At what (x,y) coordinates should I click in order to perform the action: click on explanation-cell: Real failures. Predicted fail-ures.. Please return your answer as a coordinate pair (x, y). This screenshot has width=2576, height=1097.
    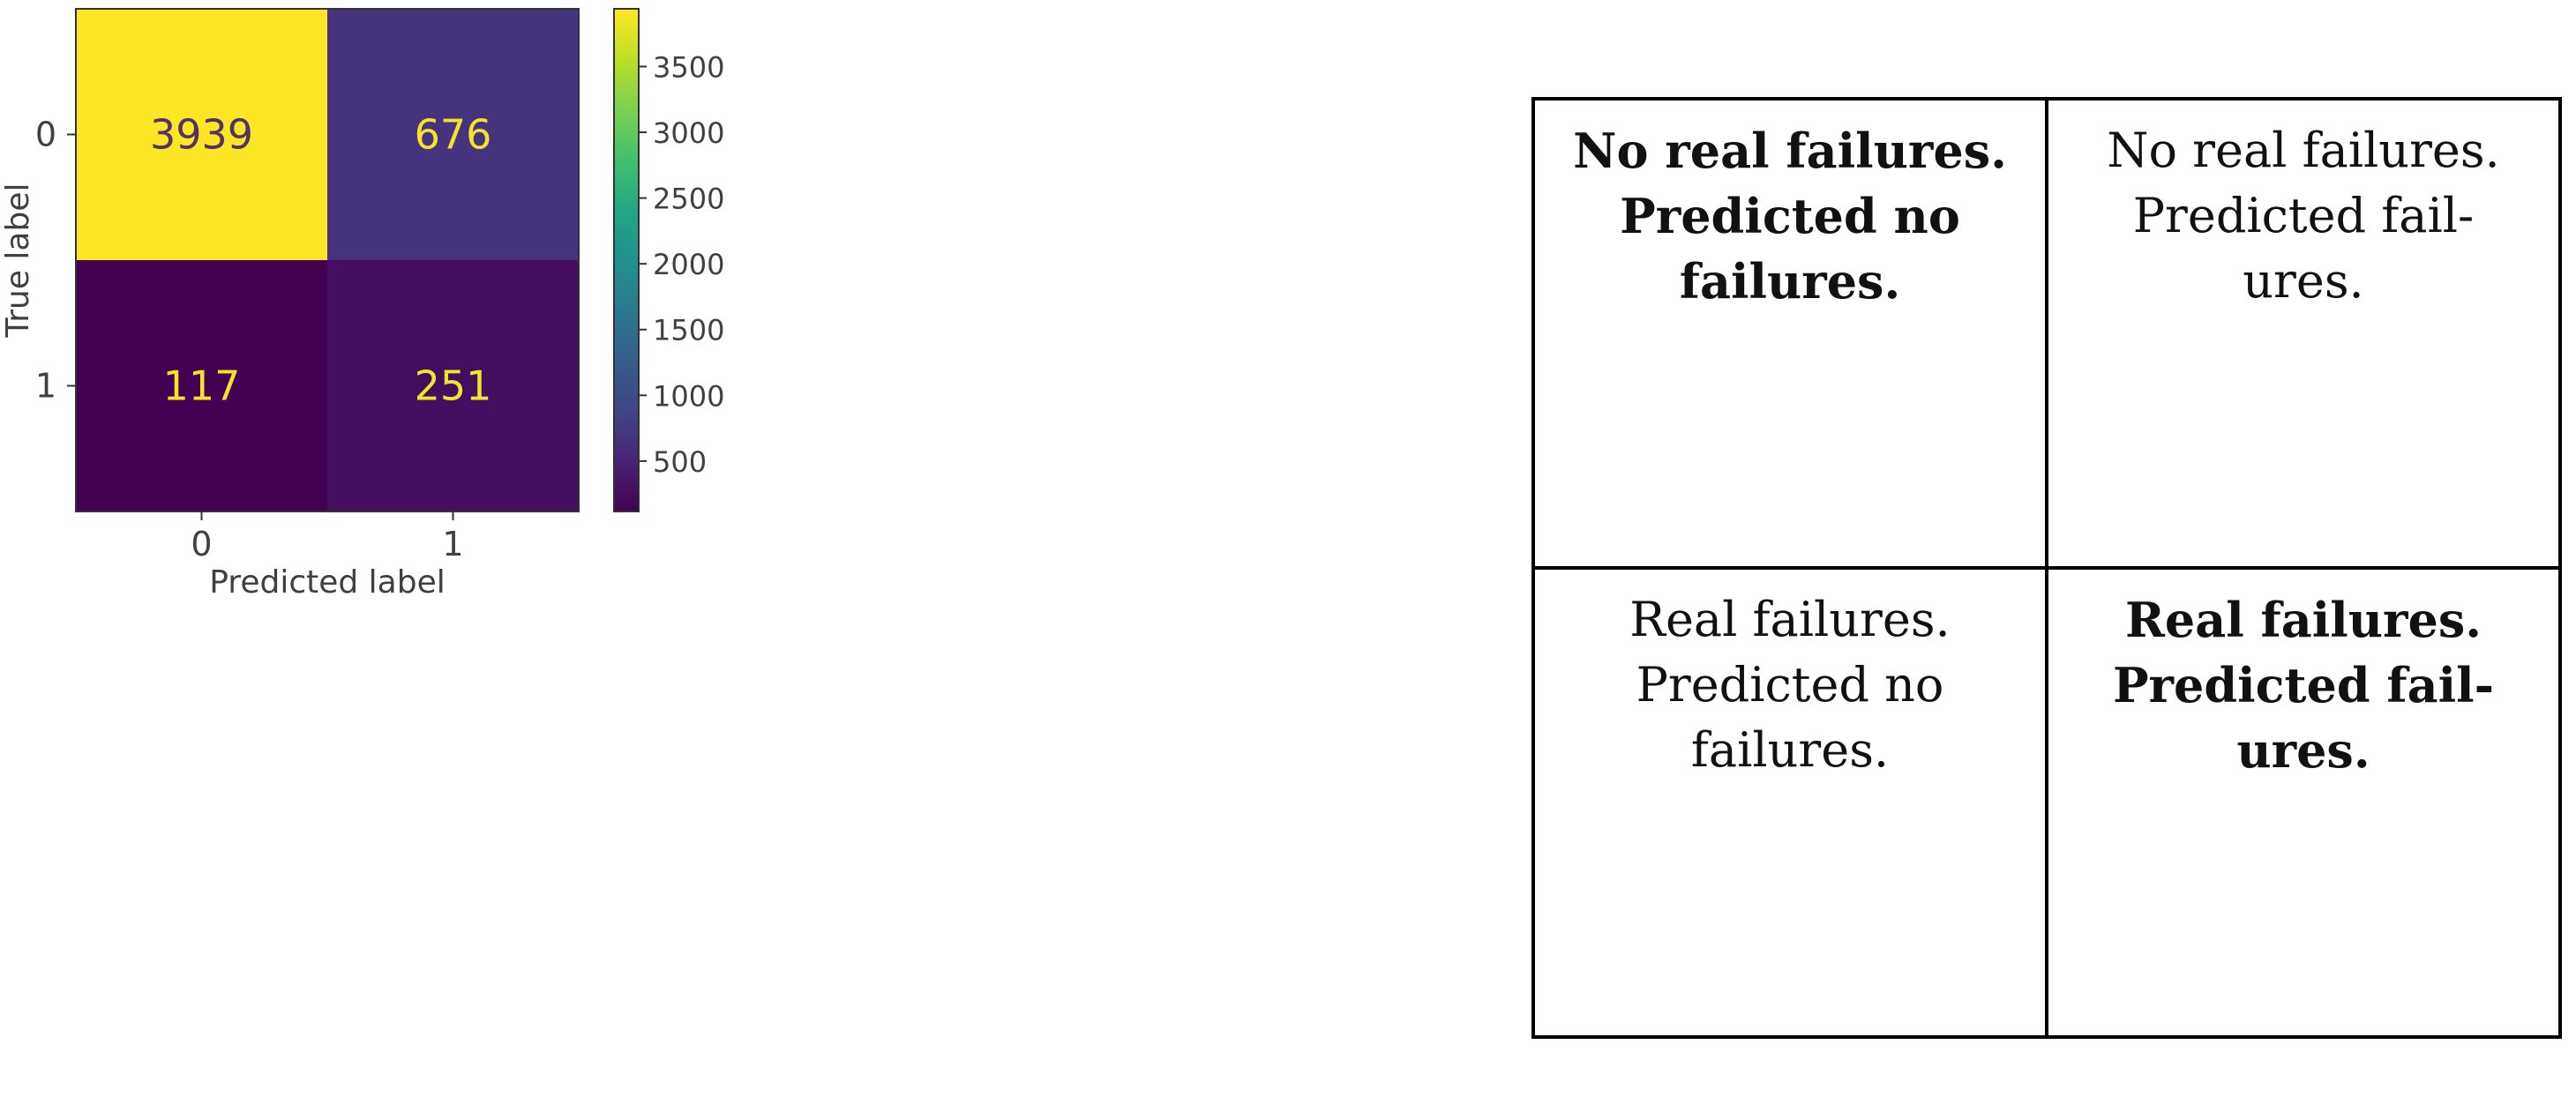
    Looking at the image, I should click on (2304, 802).